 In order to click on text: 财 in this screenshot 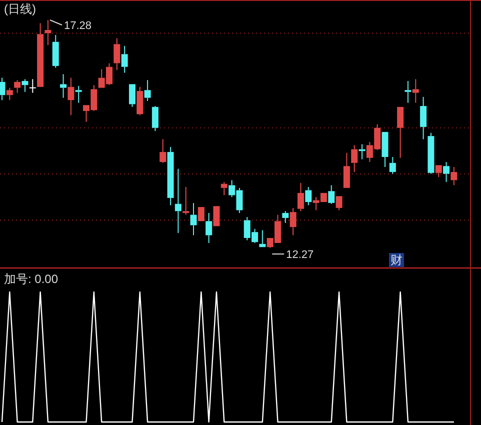, I will do `click(396, 260)`.